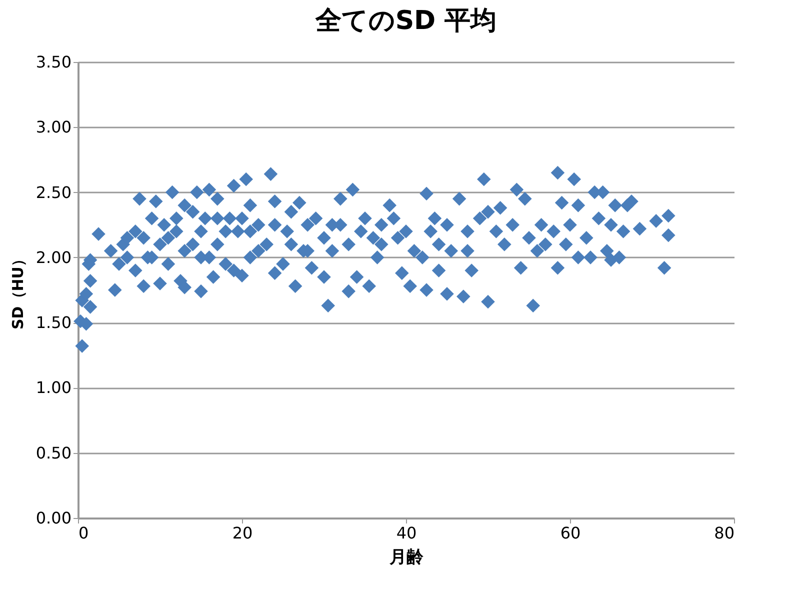 This screenshot has width=796, height=605. Describe the element at coordinates (570, 533) in the screenshot. I see `x-tick-label: 60` at that location.